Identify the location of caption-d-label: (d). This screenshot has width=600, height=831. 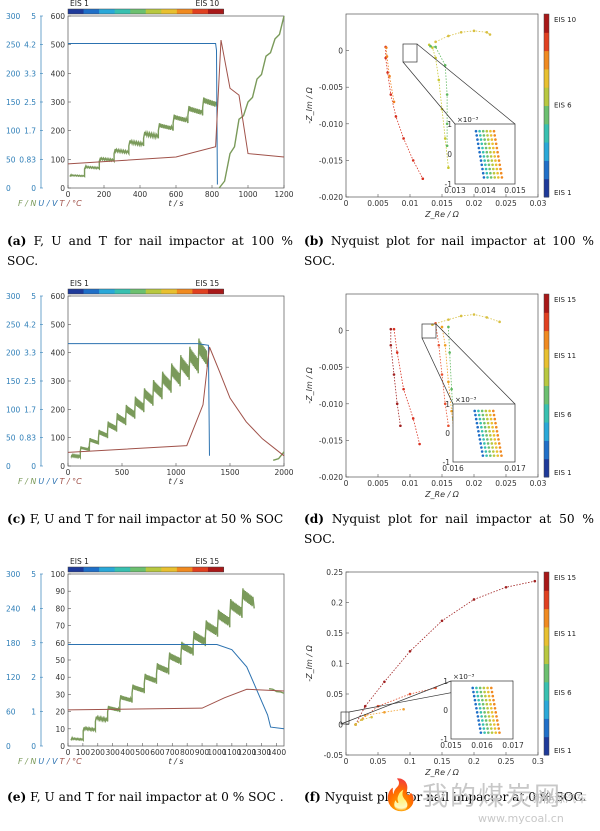
(314, 519).